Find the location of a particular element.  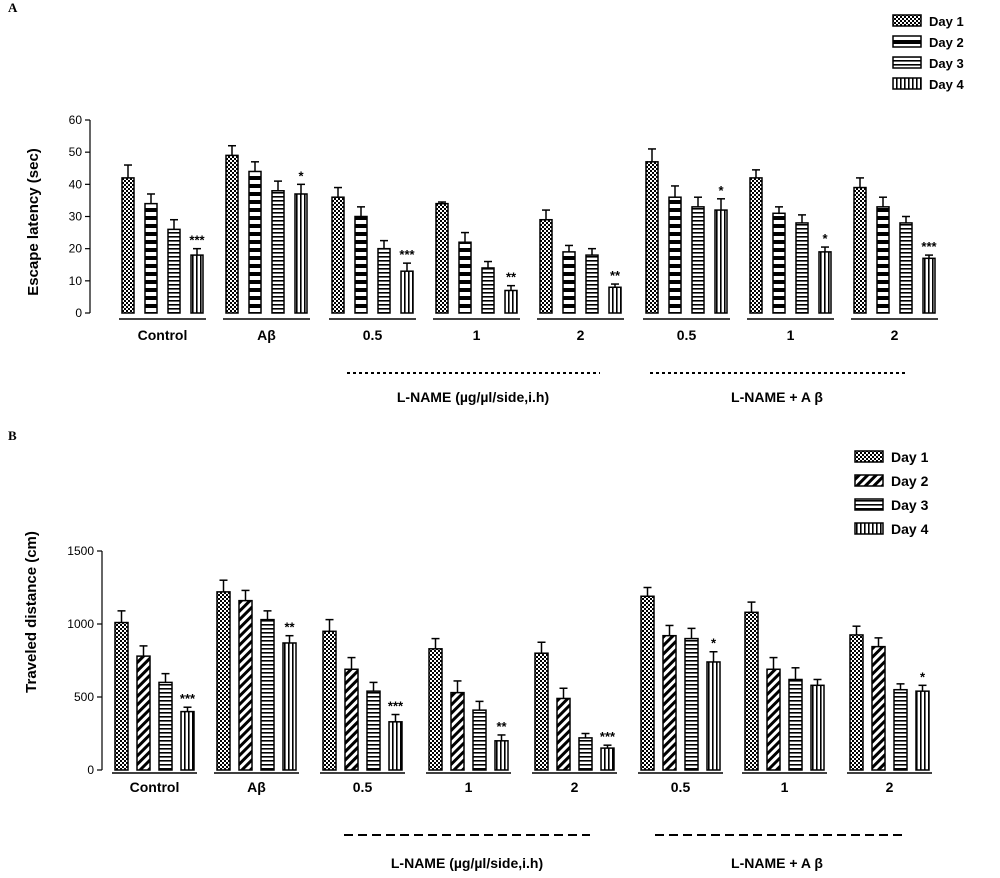

y-tick-label: 50 is located at coordinates (76, 152).